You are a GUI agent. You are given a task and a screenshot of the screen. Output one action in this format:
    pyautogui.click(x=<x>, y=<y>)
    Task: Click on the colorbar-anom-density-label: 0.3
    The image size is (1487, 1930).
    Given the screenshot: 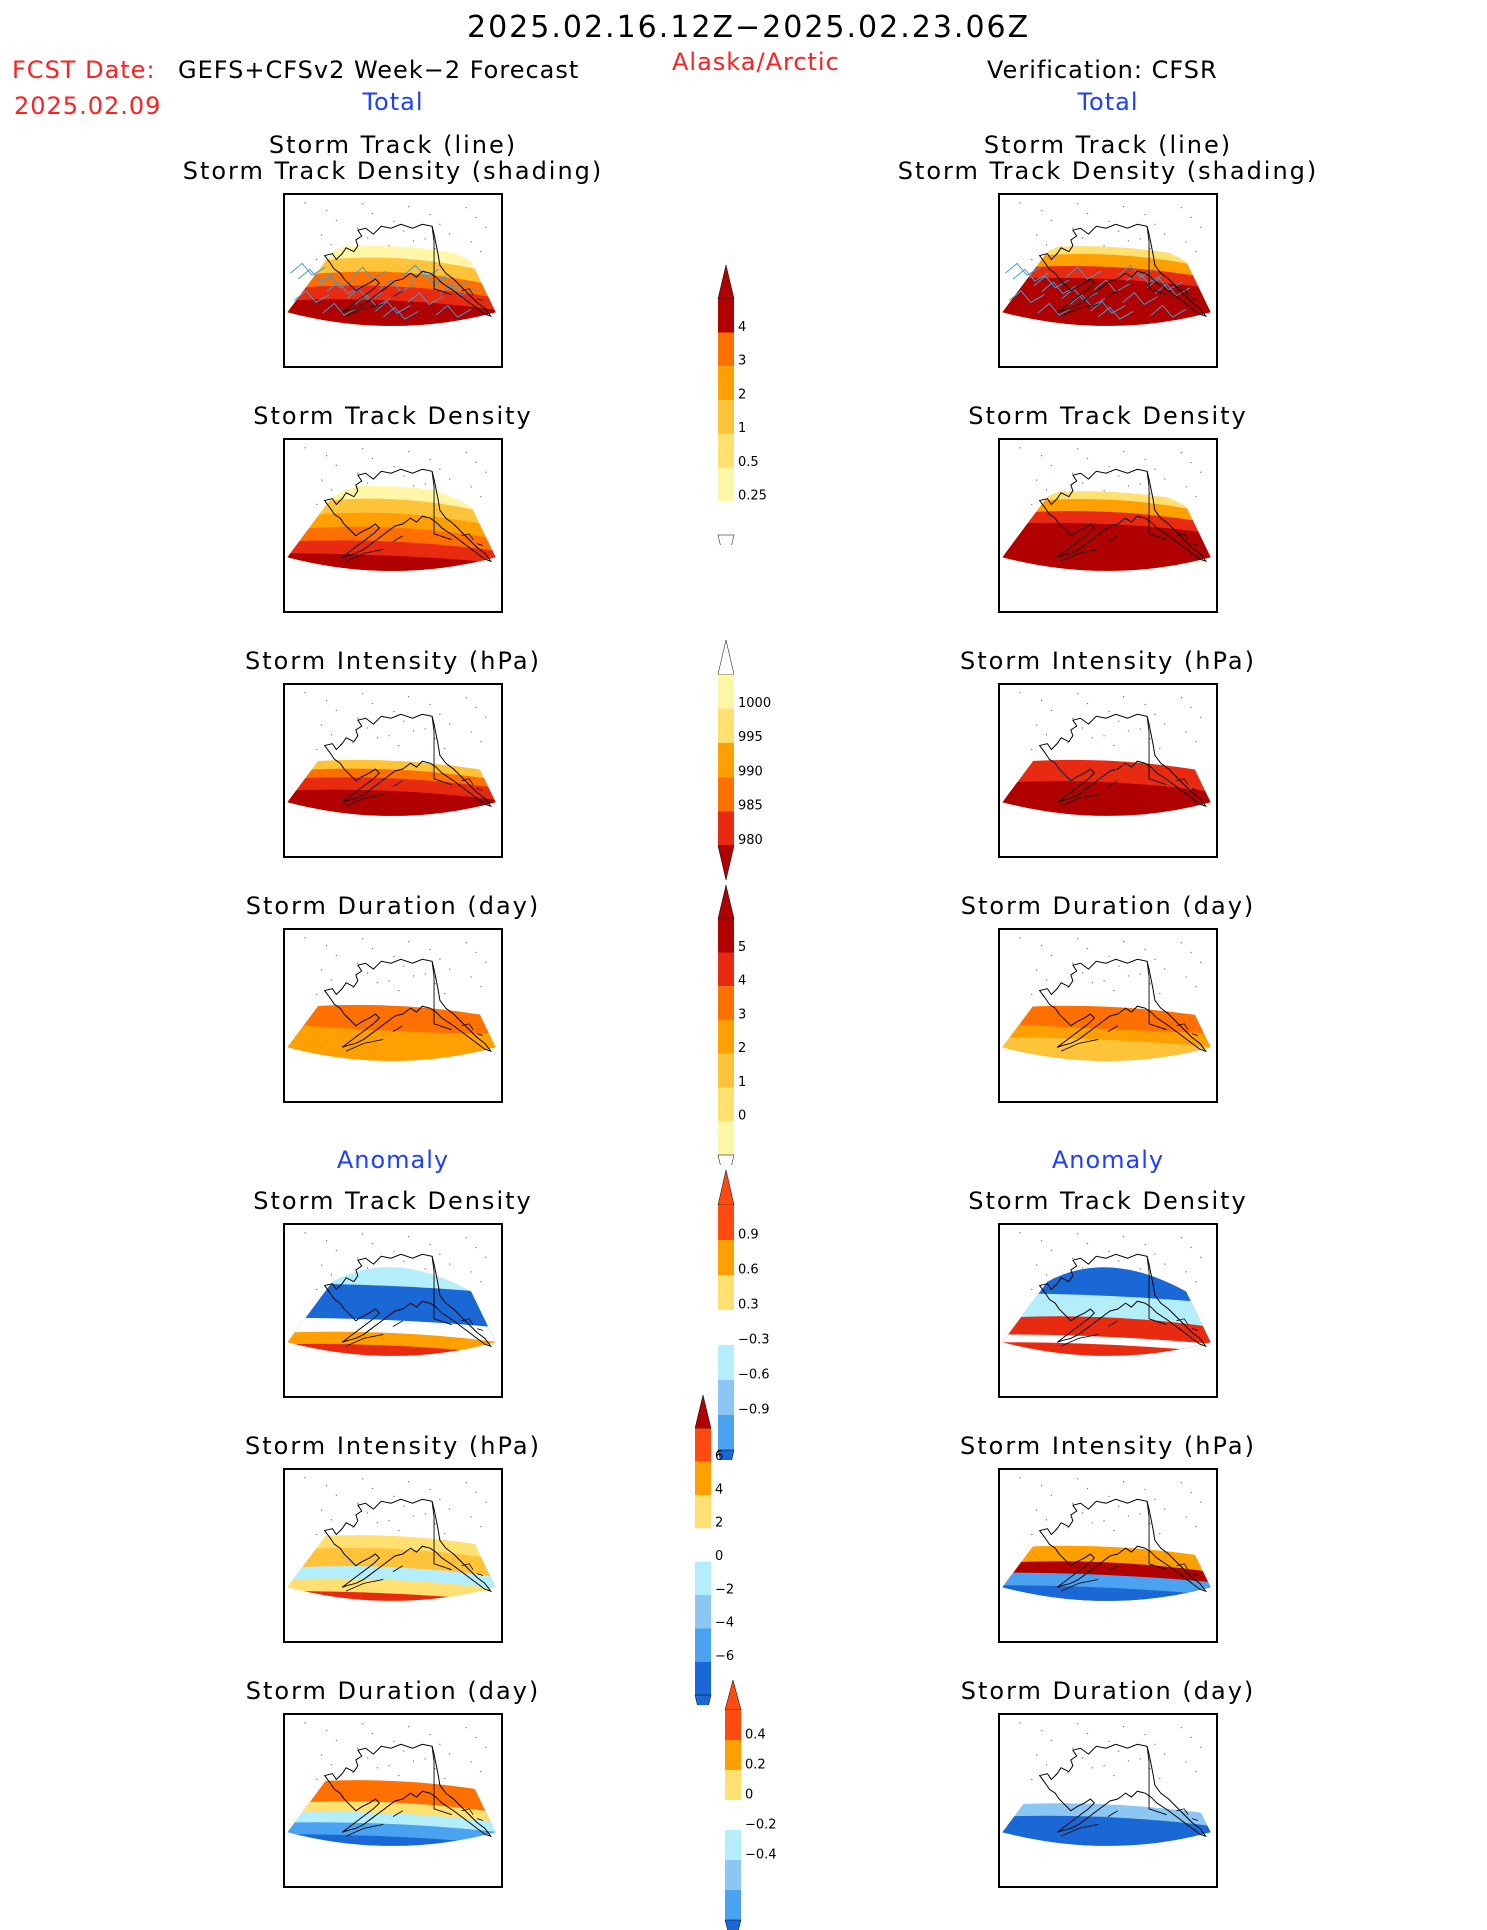 What is the action you would take?
    pyautogui.click(x=748, y=1304)
    